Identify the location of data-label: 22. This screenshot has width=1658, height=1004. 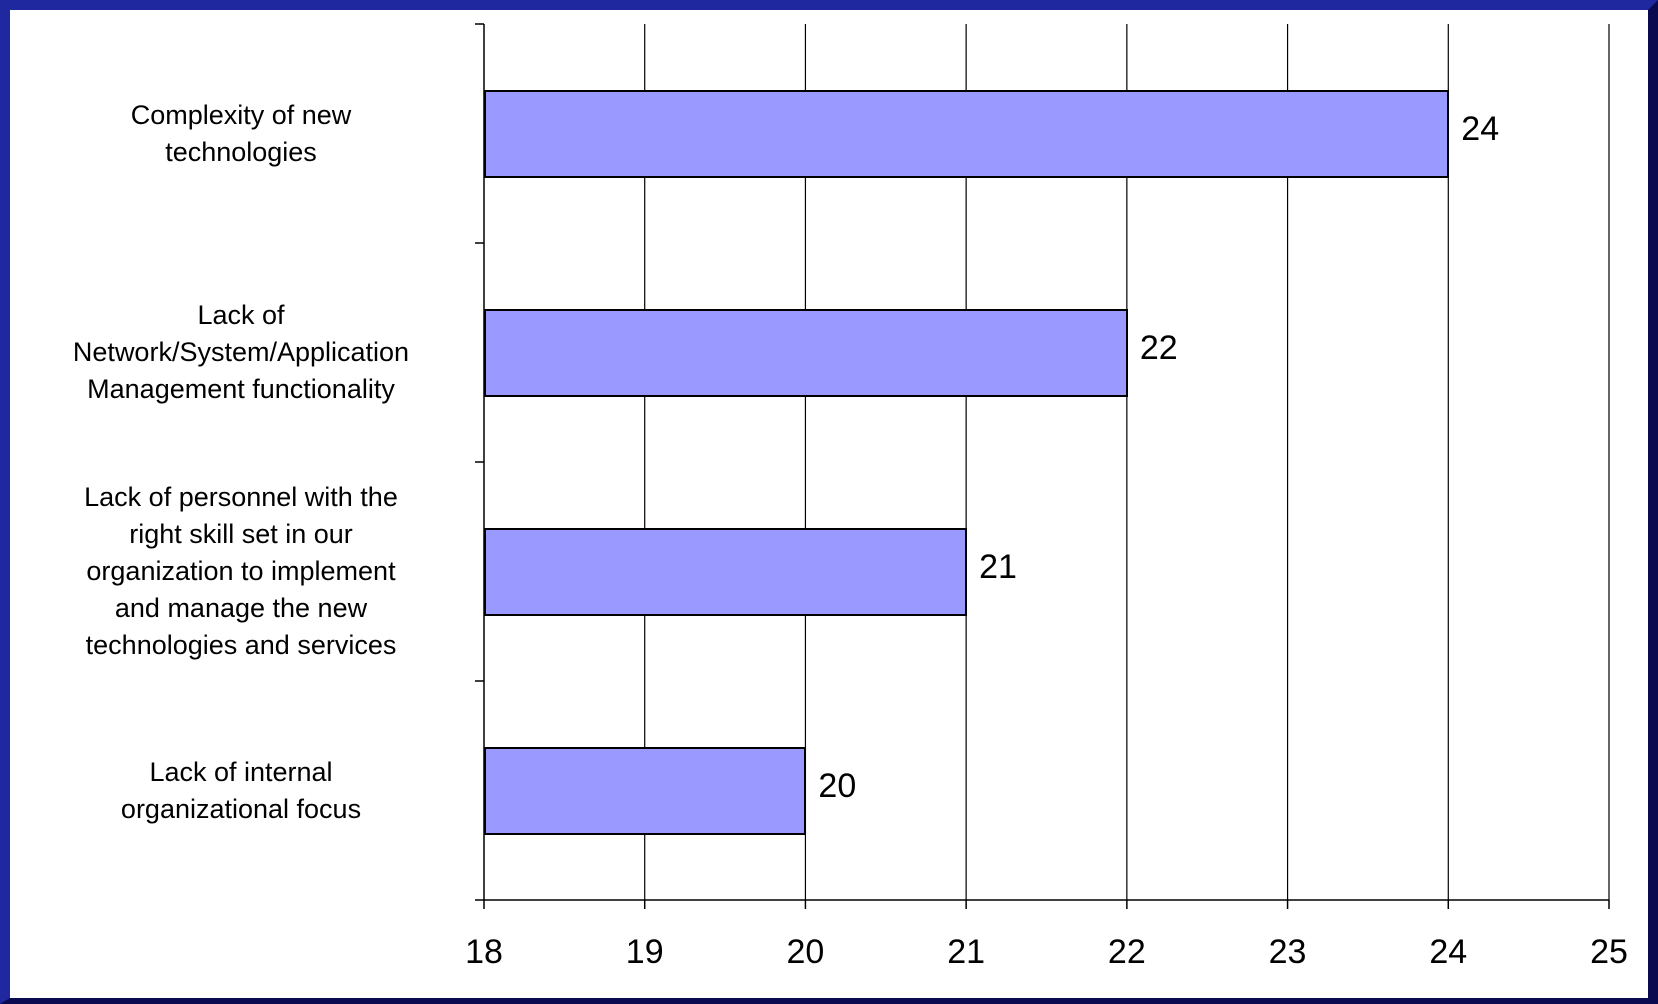
(1158, 347).